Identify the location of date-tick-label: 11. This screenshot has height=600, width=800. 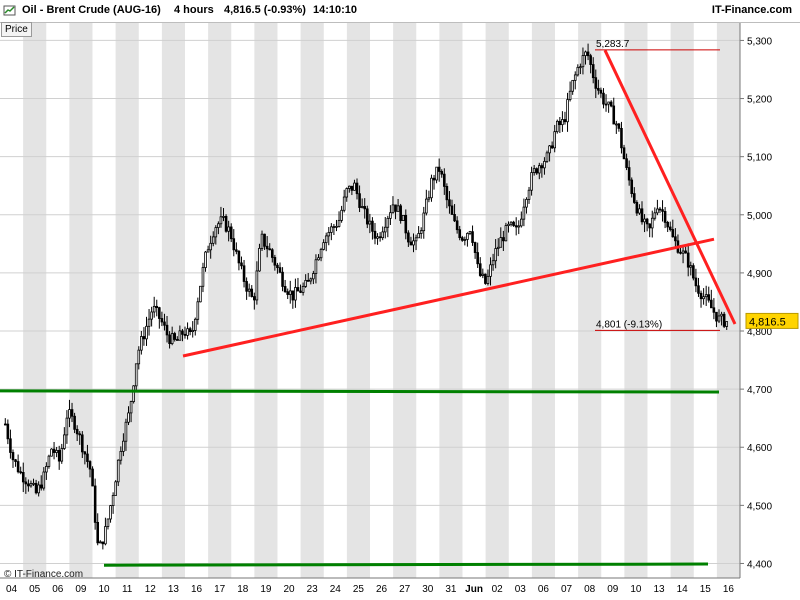
(127, 589).